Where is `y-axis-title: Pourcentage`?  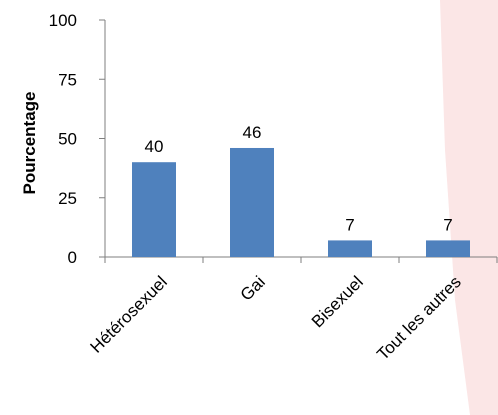 y-axis-title: Pourcentage is located at coordinates (29, 143).